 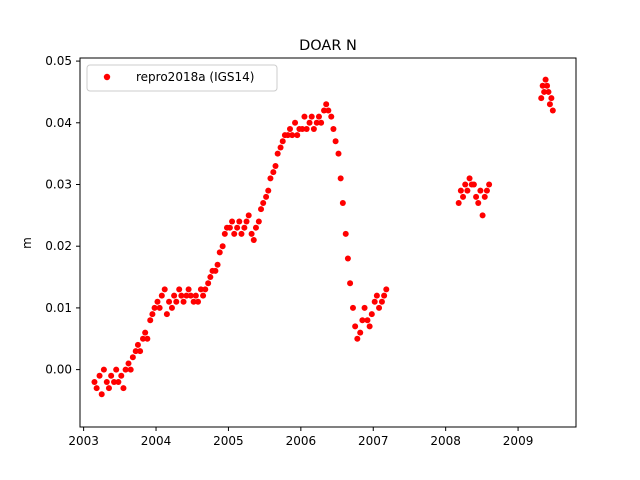 I want to click on legend-box, so click(x=182, y=78).